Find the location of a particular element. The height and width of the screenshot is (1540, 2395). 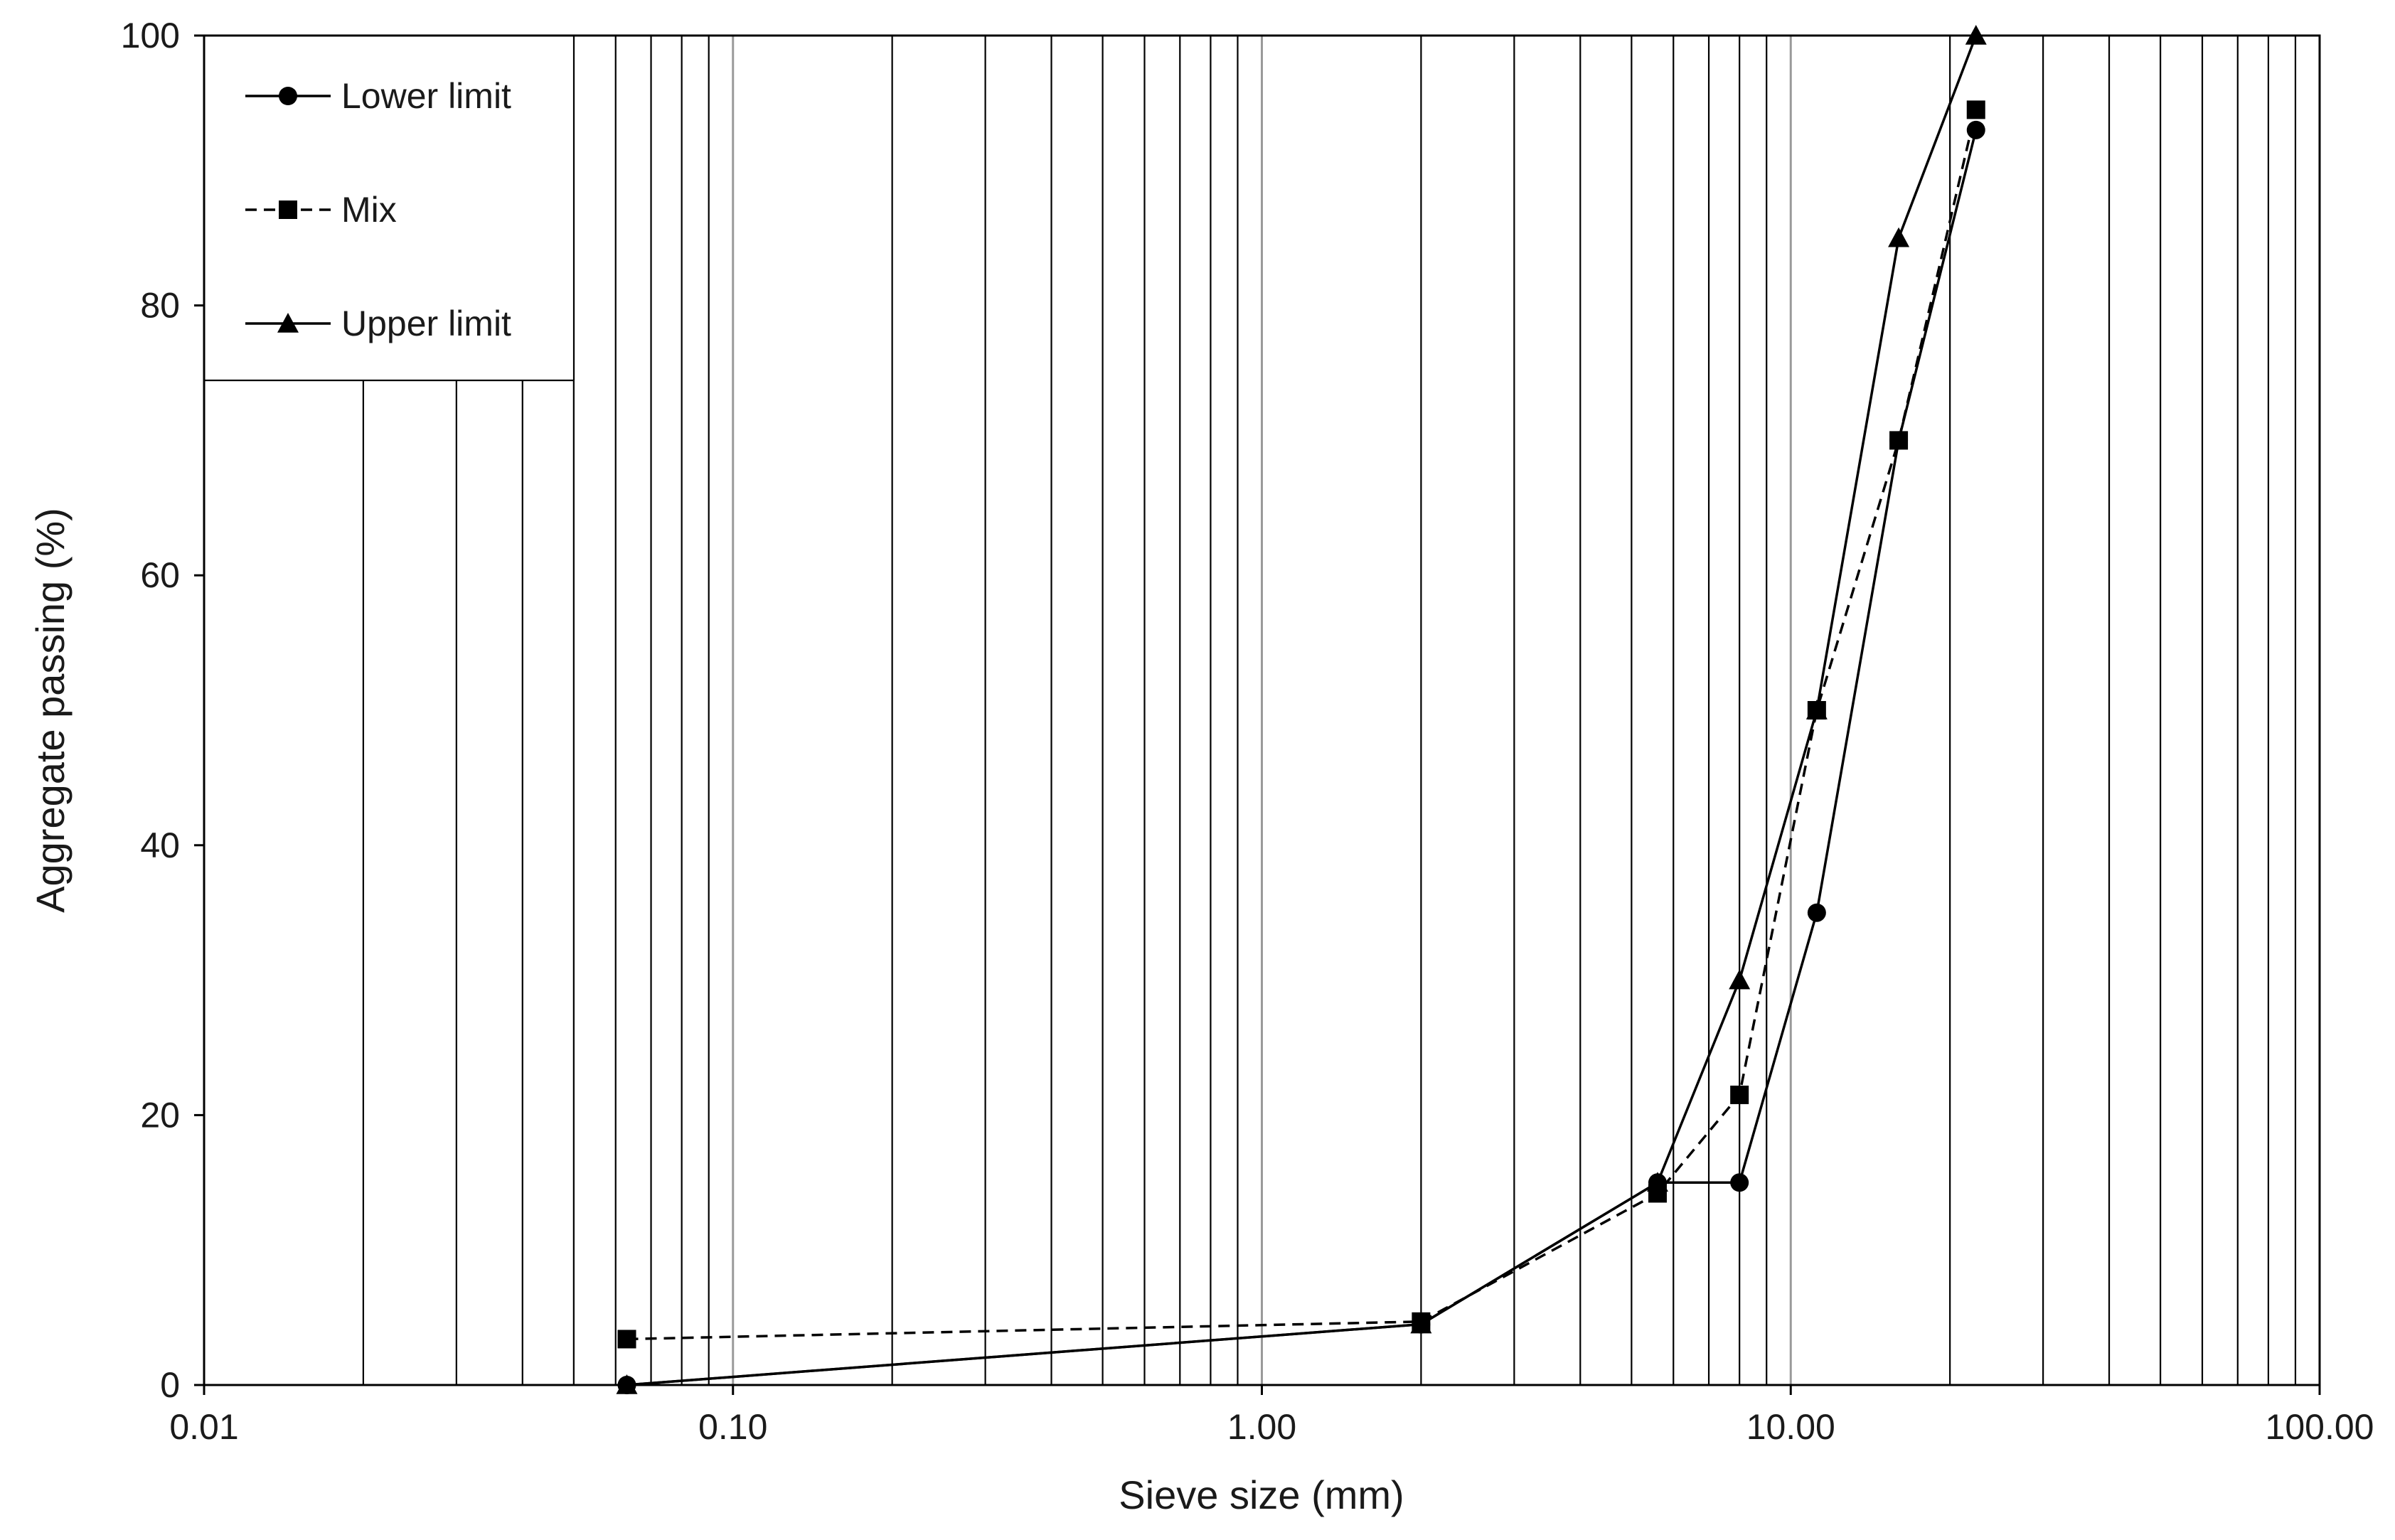

legend-item-upper-limit: Upper limit is located at coordinates (378, 323).